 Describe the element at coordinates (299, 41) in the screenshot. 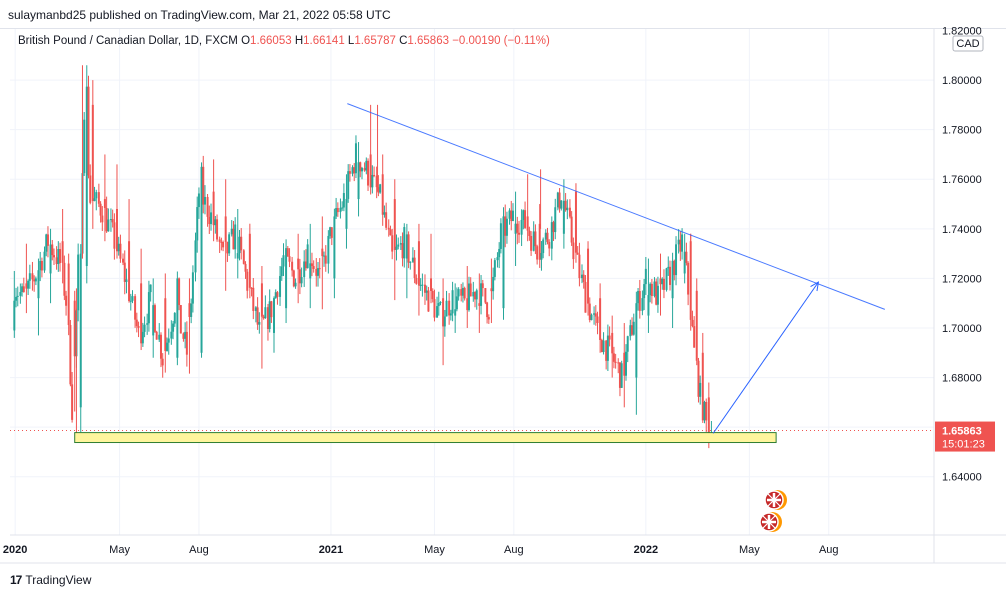

I see `high-label: H` at that location.